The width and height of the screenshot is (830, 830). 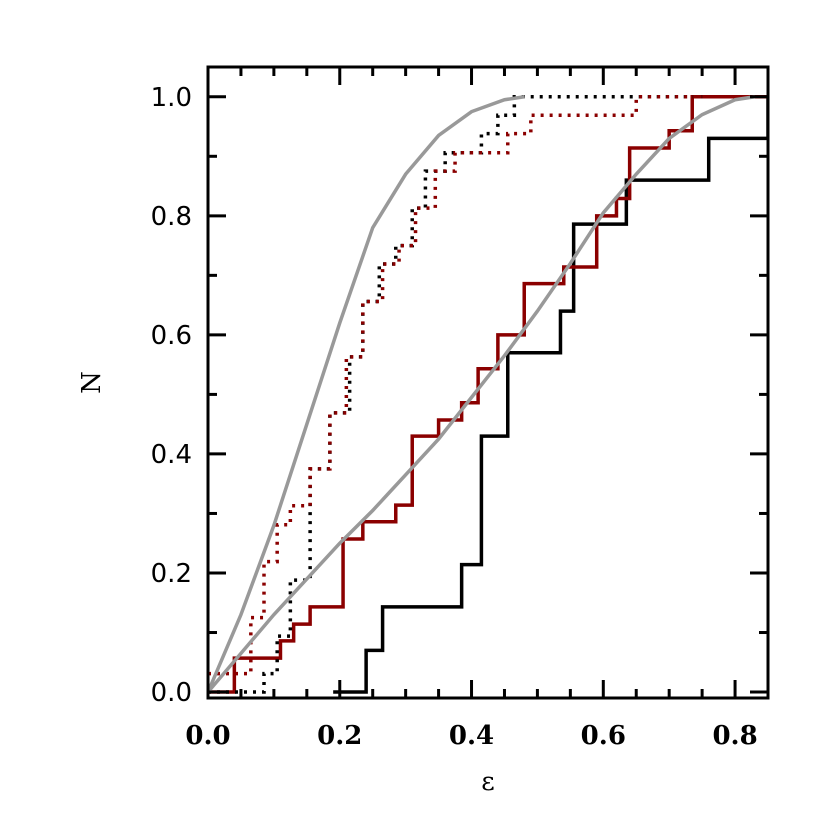 What do you see at coordinates (92, 382) in the screenshot?
I see `y-axis-label: N` at bounding box center [92, 382].